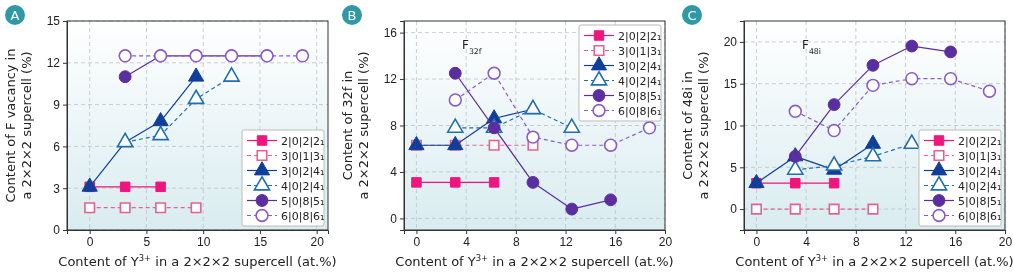  What do you see at coordinates (472, 47) in the screenshot?
I see `annotation: F$_{32f}$` at bounding box center [472, 47].